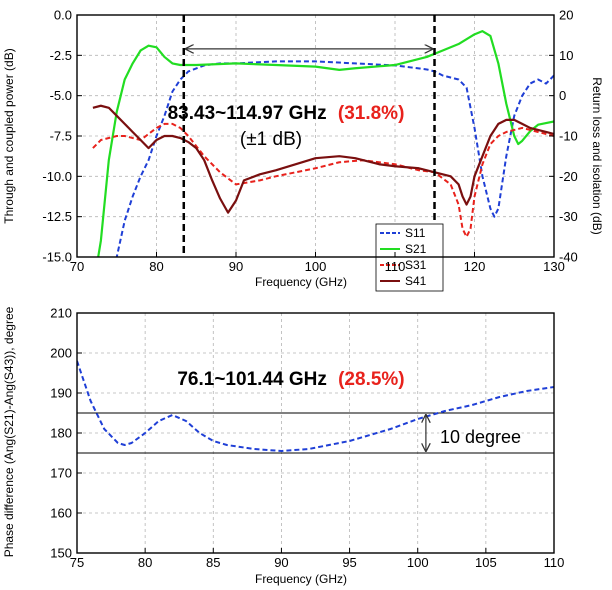 The height and width of the screenshot is (590, 612). What do you see at coordinates (371, 379) in the screenshot?
I see `bottom-annotation-percent: (28.5%)` at bounding box center [371, 379].